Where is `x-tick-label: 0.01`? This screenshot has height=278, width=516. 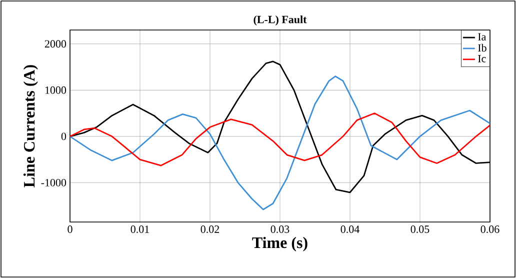
x-tick-label: 0.01 is located at coordinates (139, 229).